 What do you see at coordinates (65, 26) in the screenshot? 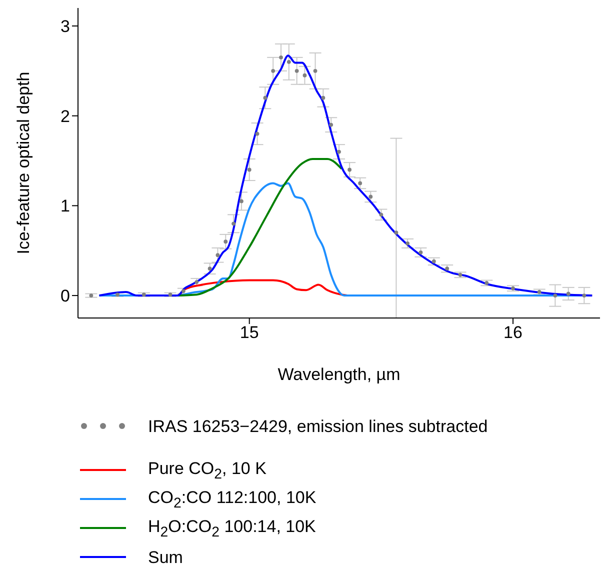
I see `y-tick-label: 3` at bounding box center [65, 26].